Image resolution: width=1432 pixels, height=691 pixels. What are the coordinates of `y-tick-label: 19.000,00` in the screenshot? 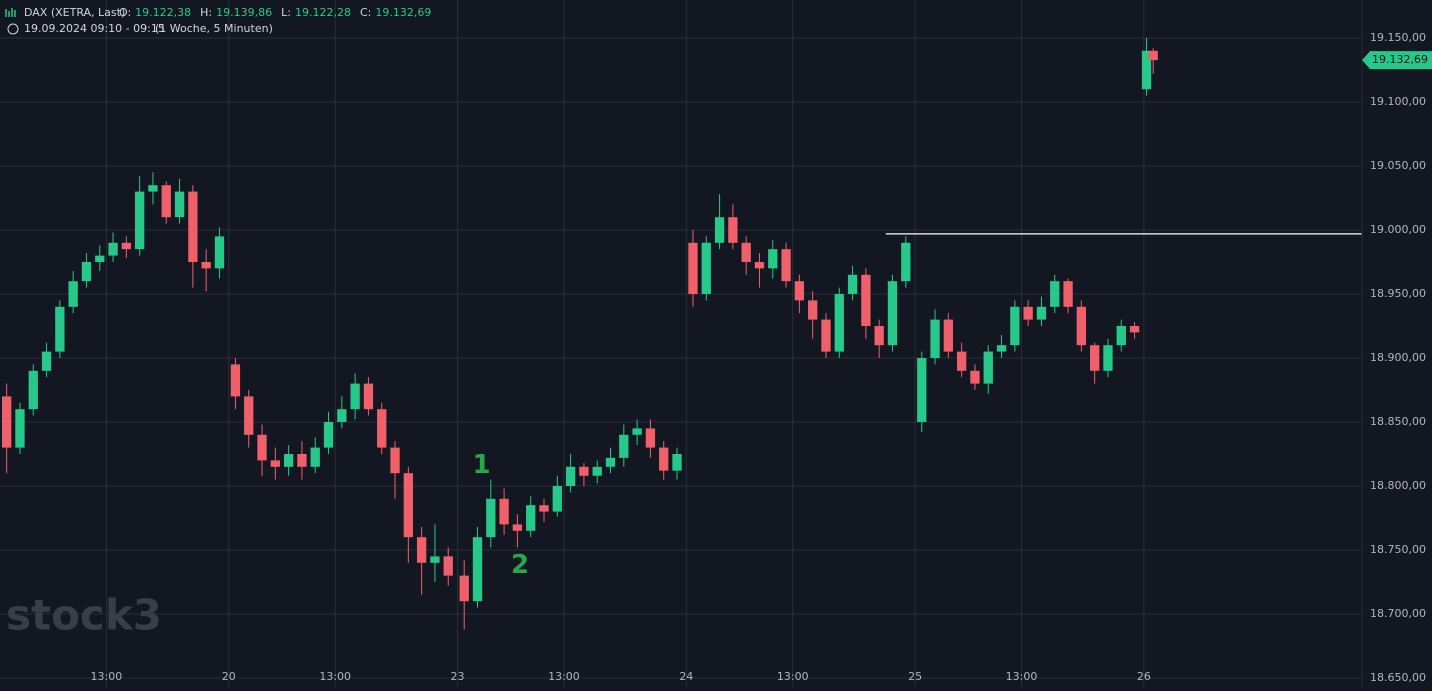 It's located at (1398, 229).